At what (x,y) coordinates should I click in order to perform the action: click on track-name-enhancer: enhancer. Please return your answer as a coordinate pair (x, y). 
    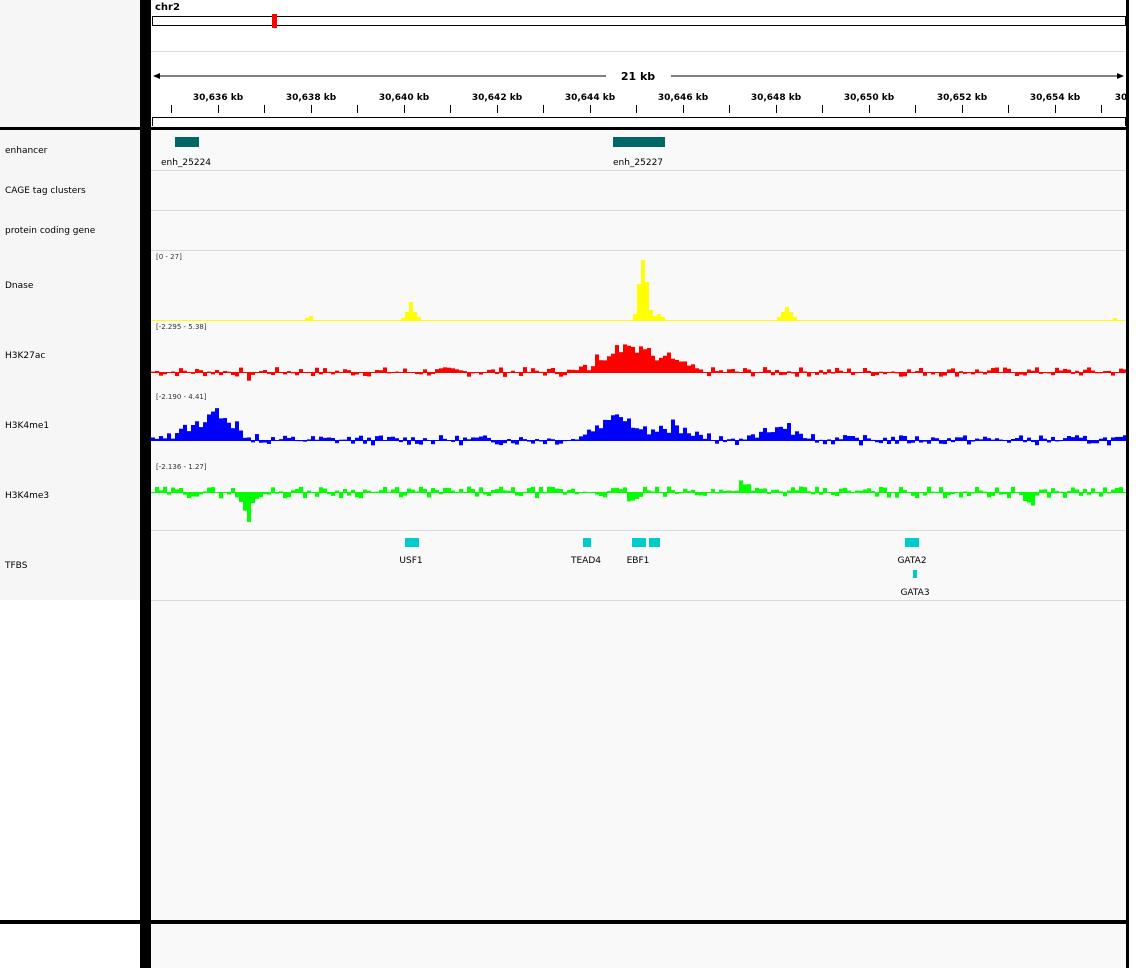
    Looking at the image, I should click on (26, 151).